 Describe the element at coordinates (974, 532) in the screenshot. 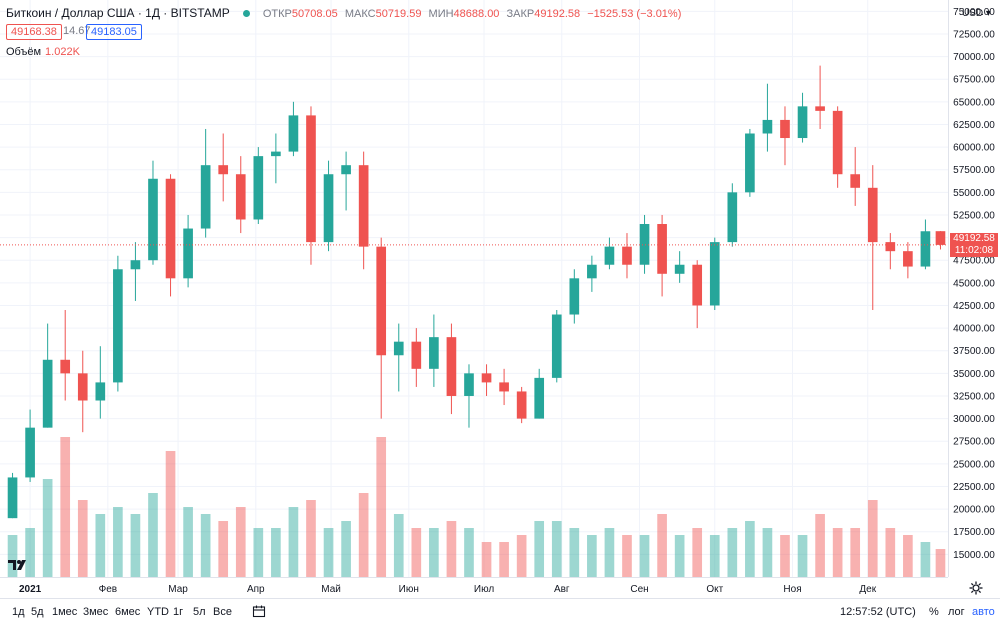

I see `price-tick-label: 17500.00` at that location.